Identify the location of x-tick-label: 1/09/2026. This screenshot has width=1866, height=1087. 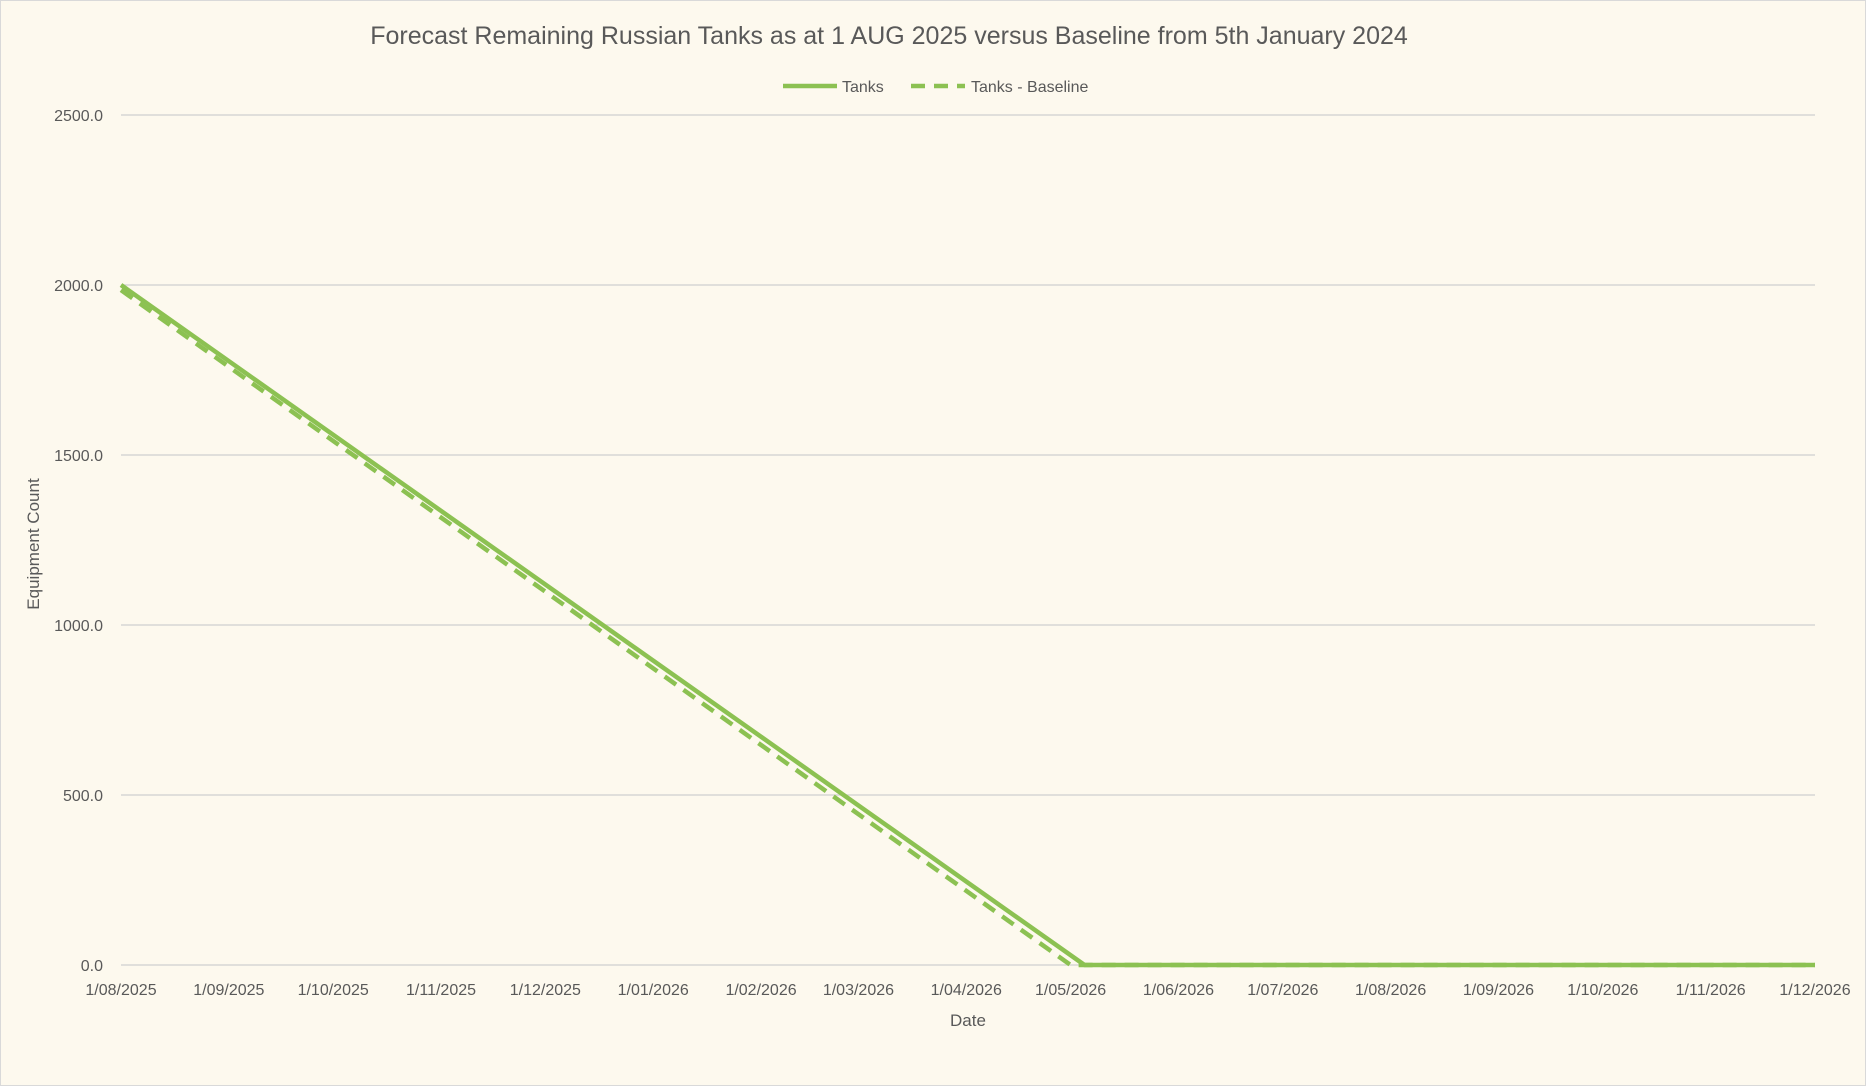
(1498, 990).